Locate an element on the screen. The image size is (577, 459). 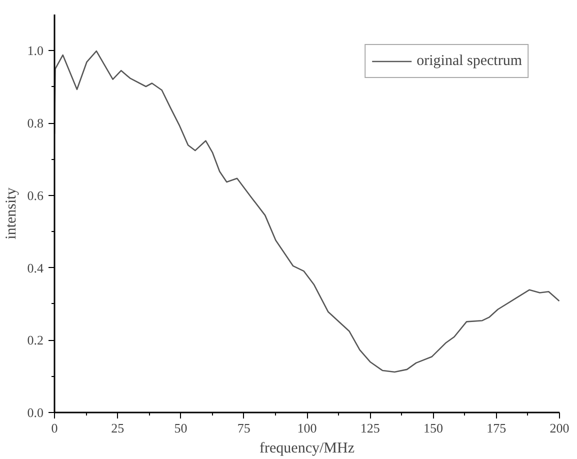
x-tick-label: 75 is located at coordinates (243, 428).